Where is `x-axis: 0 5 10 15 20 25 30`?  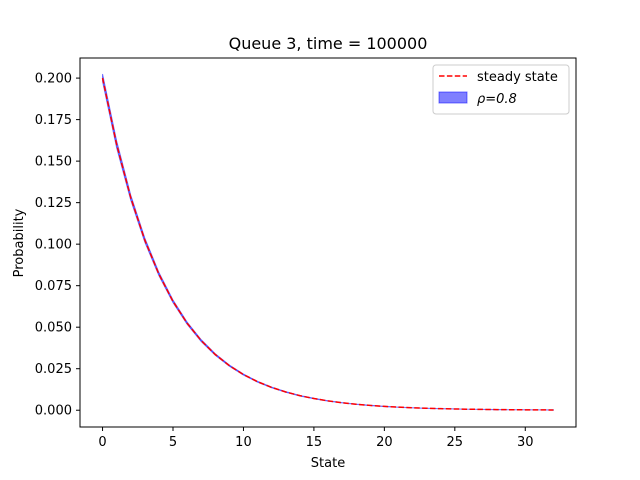
x-axis: 0 5 10 15 20 25 30 is located at coordinates (316, 438).